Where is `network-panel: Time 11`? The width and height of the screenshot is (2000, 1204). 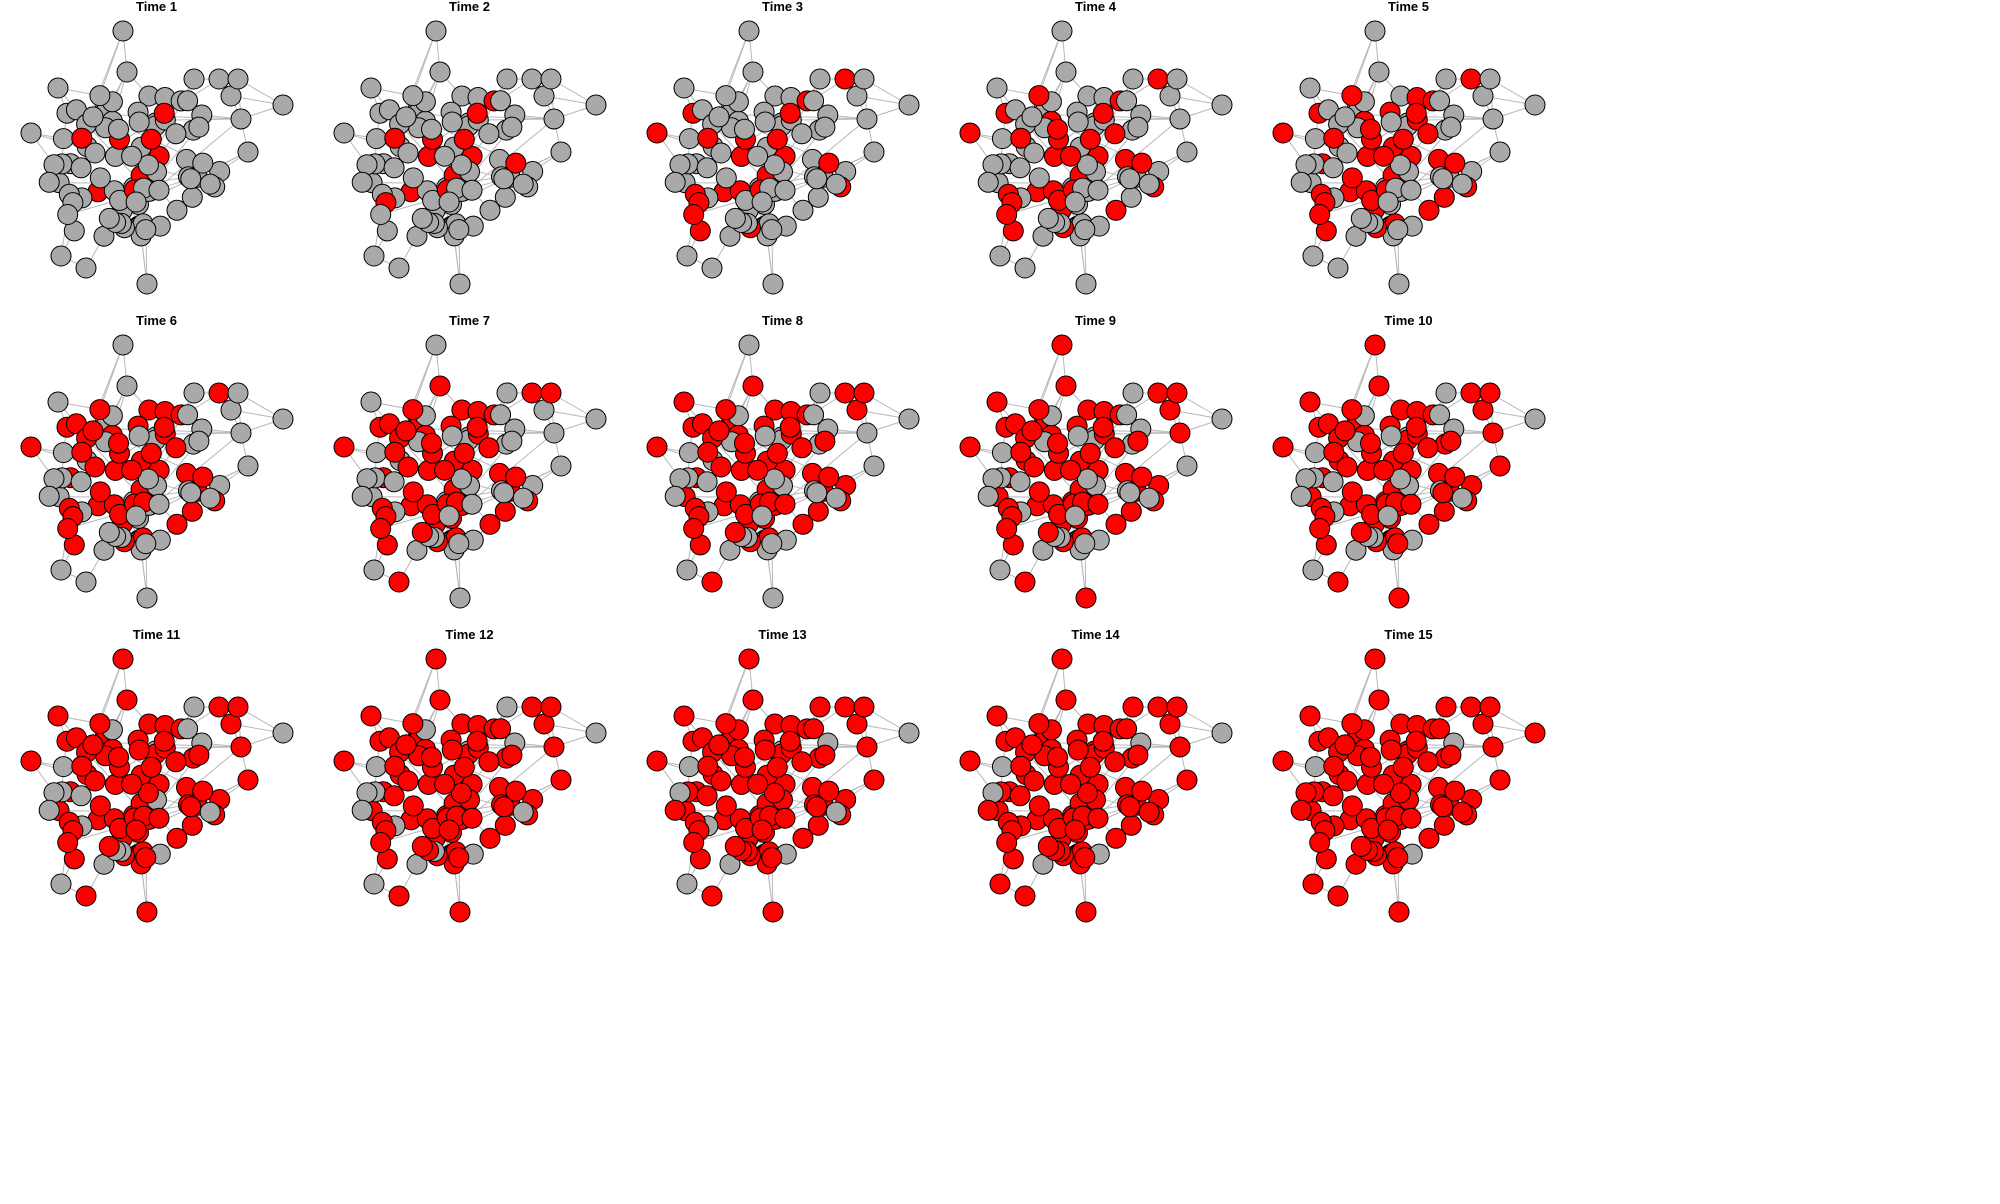 network-panel: Time 11 is located at coordinates (200, 828).